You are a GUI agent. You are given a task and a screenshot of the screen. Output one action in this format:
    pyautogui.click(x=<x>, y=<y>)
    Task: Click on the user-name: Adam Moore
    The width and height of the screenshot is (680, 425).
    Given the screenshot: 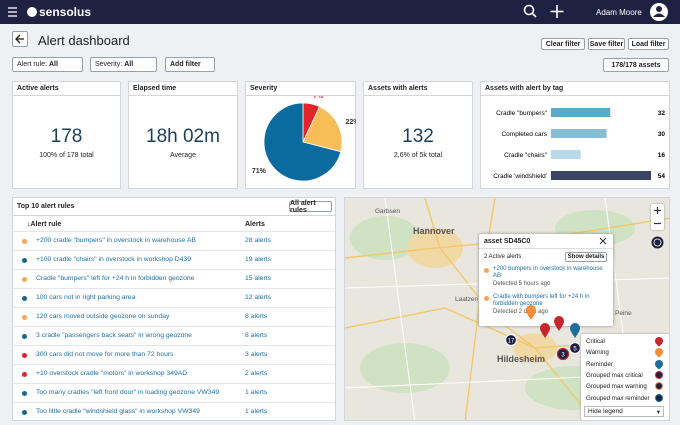 What is the action you would take?
    pyautogui.click(x=619, y=12)
    